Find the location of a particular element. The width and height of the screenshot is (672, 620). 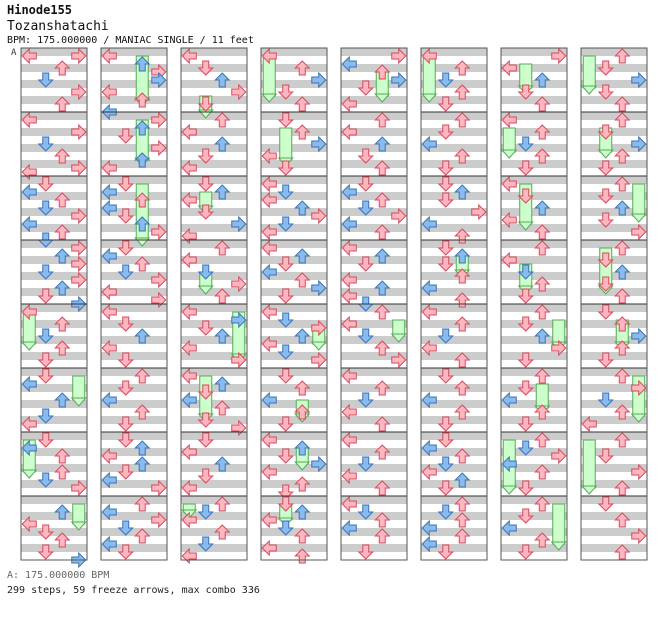

chart-column is located at coordinates (54, 304).